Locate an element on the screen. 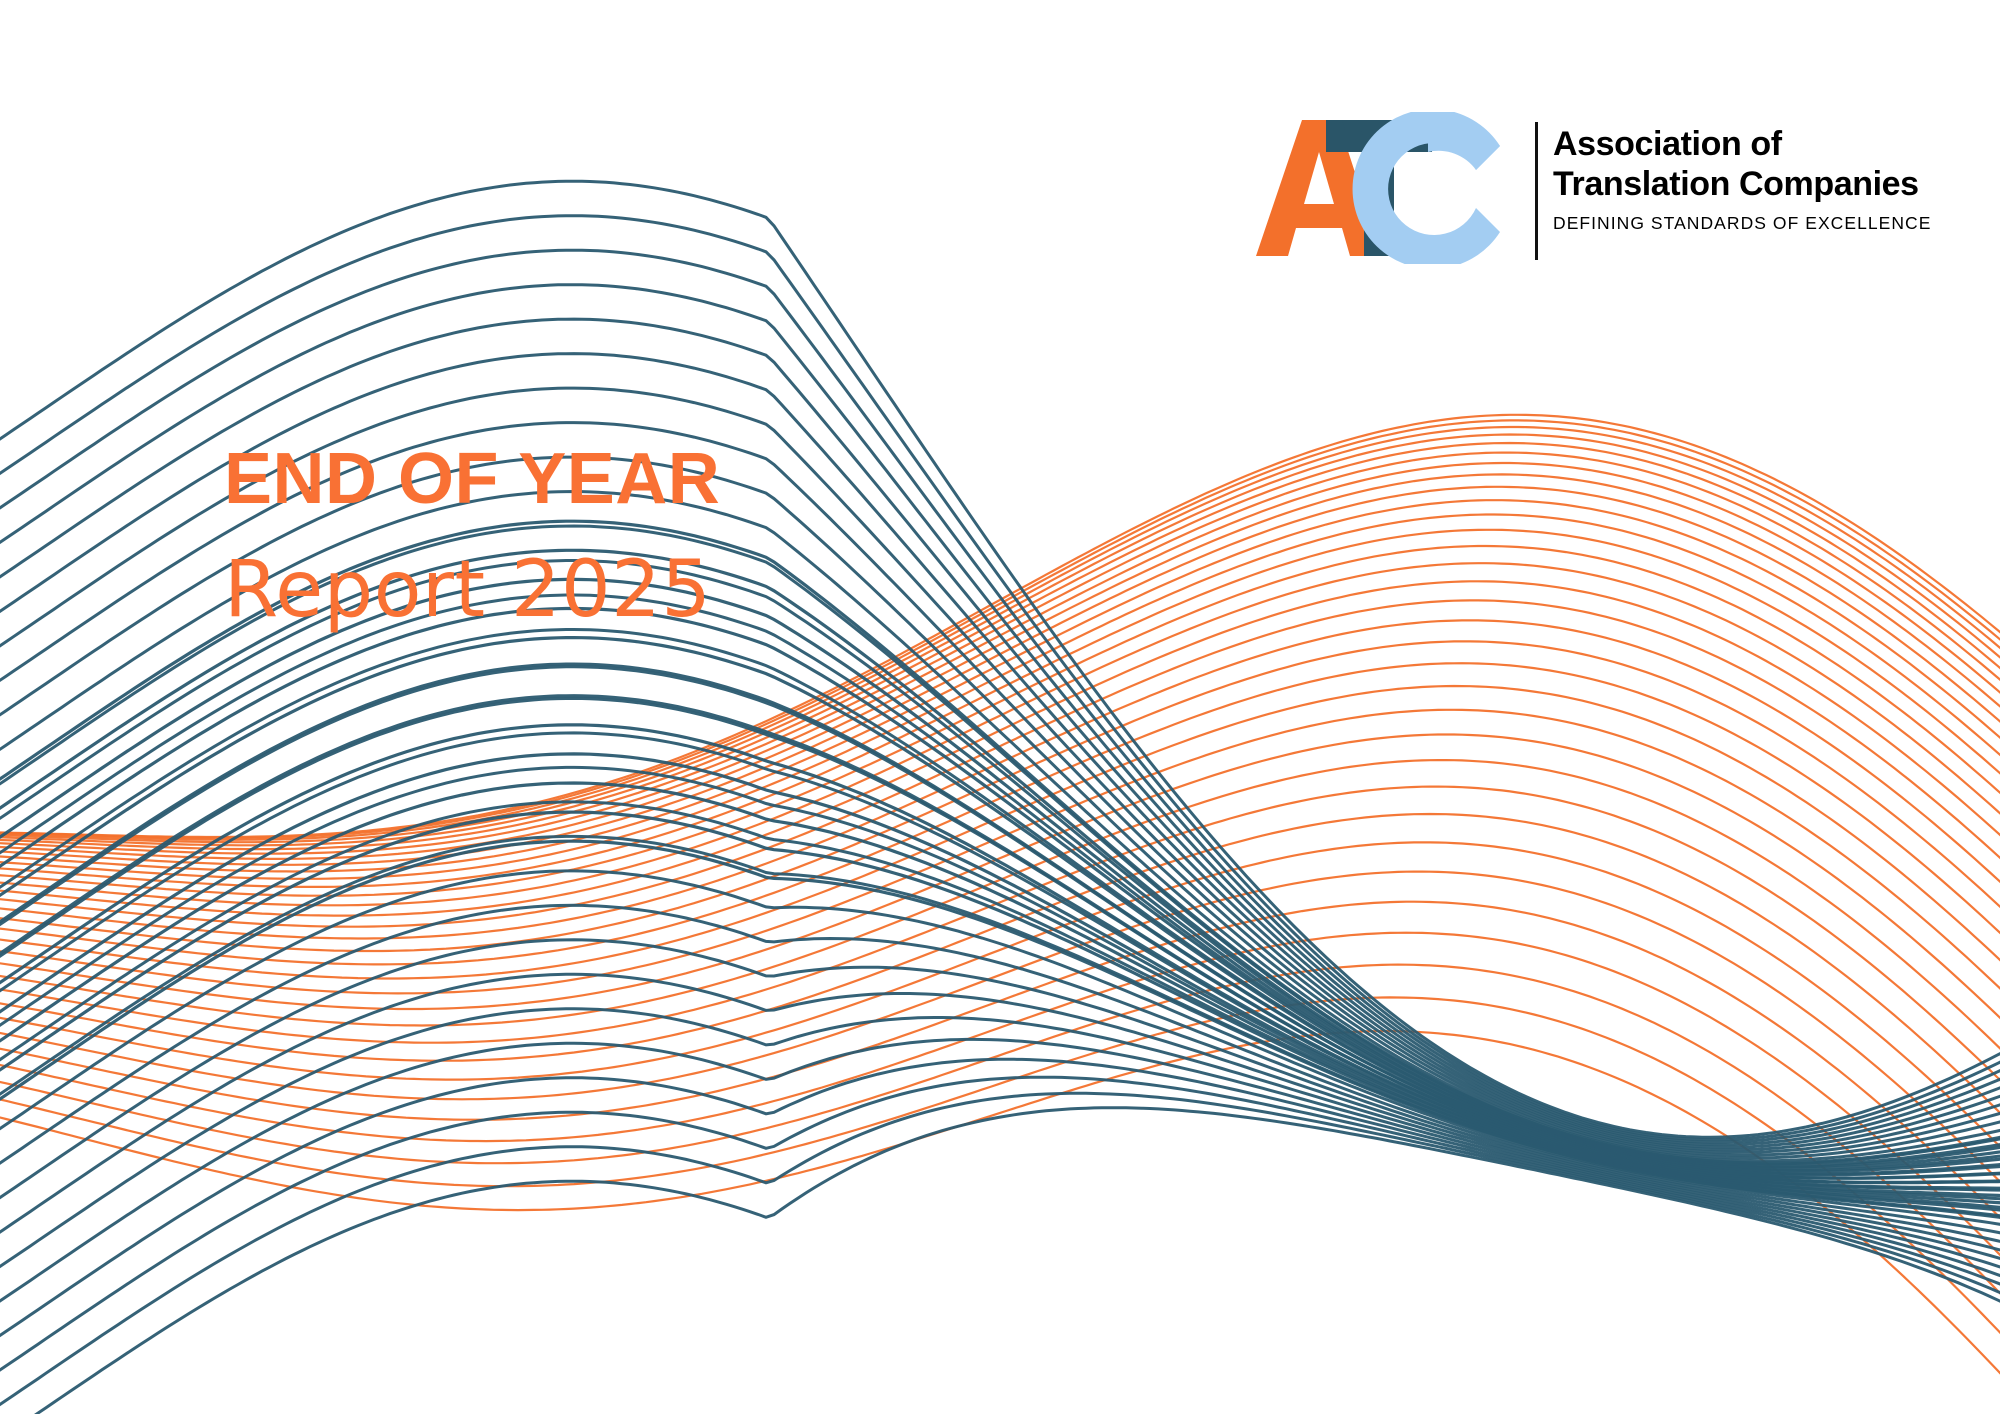 The width and height of the screenshot is (2000, 1414). logo-name-line-1: Association of is located at coordinates (1667, 144).